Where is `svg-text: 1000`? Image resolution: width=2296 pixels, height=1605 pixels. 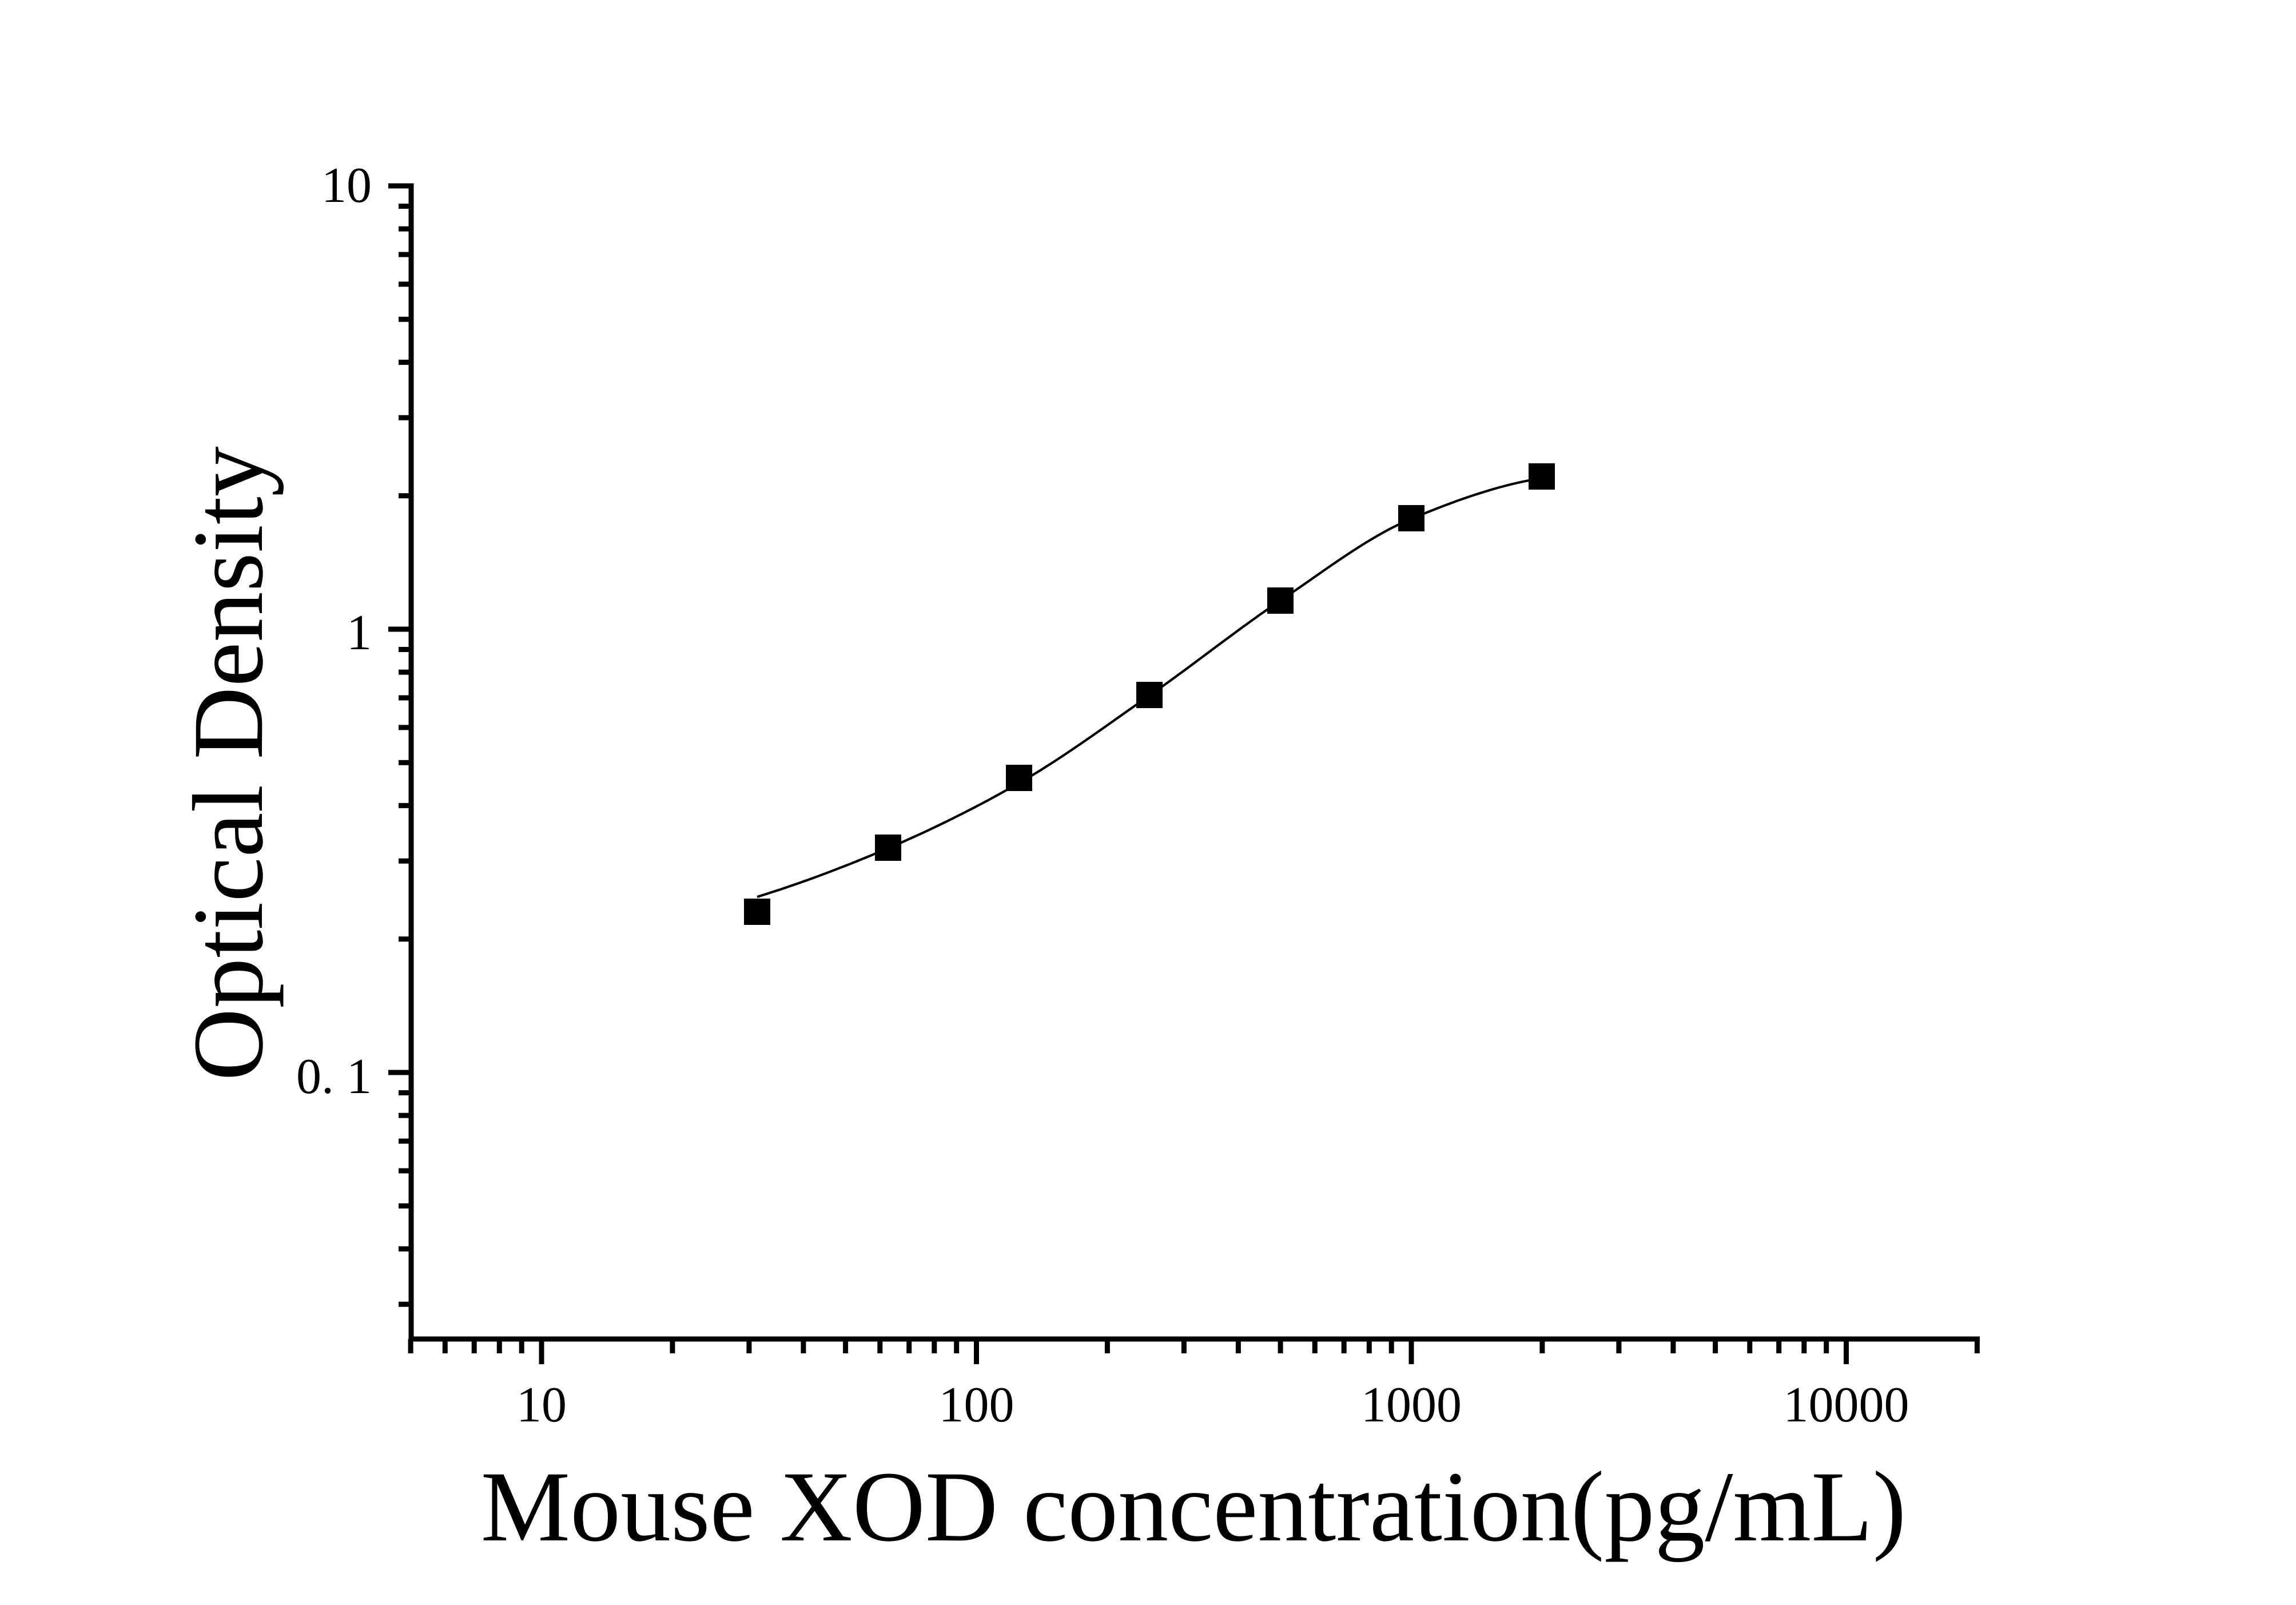 svg-text: 1000 is located at coordinates (1411, 1405).